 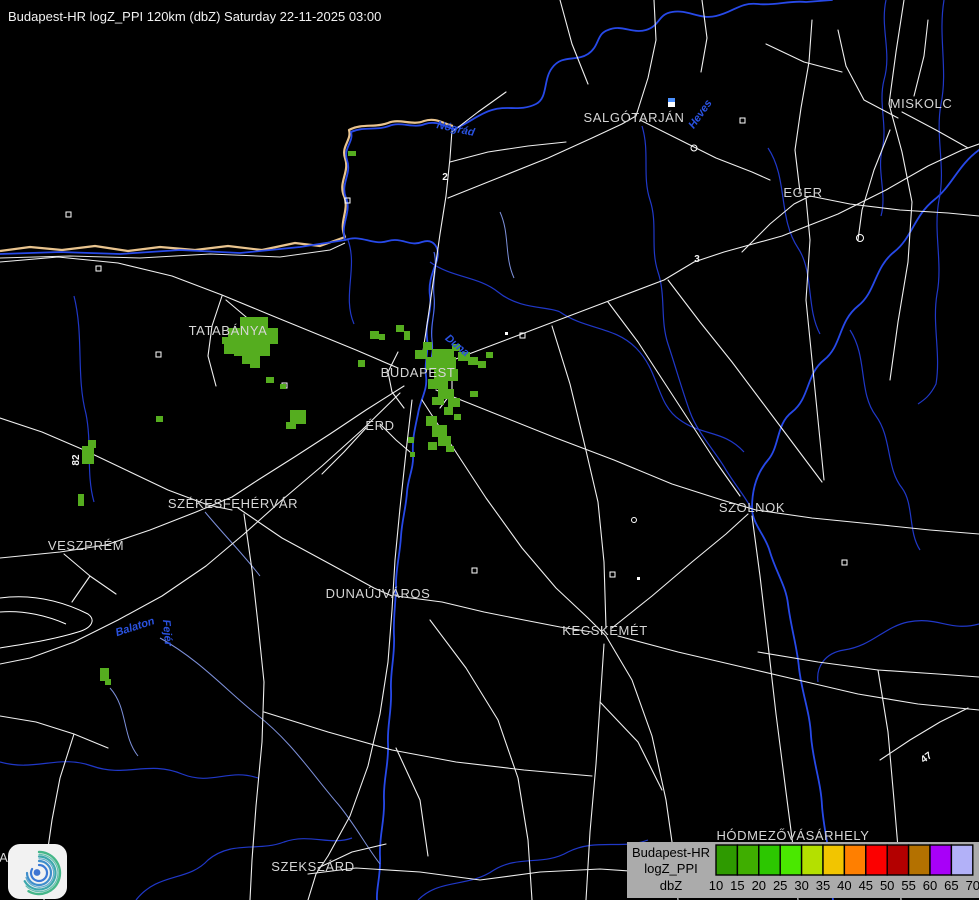 I want to click on water-label-fejer: Fejér, so click(x=167, y=633).